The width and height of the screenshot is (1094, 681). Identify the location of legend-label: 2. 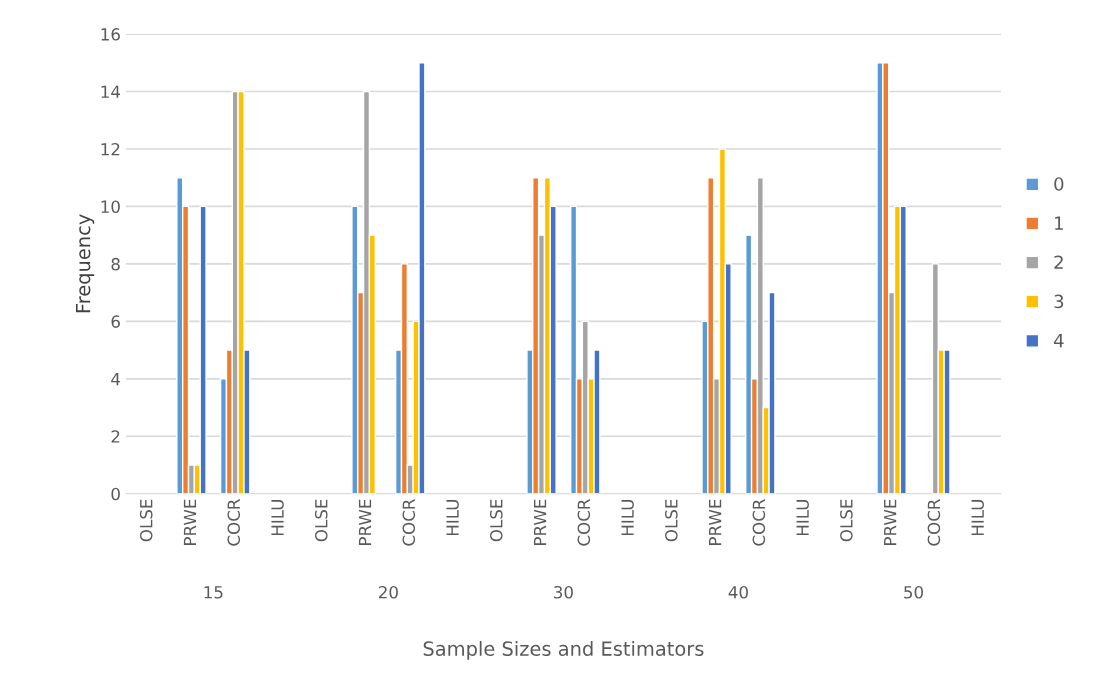
(1058, 262).